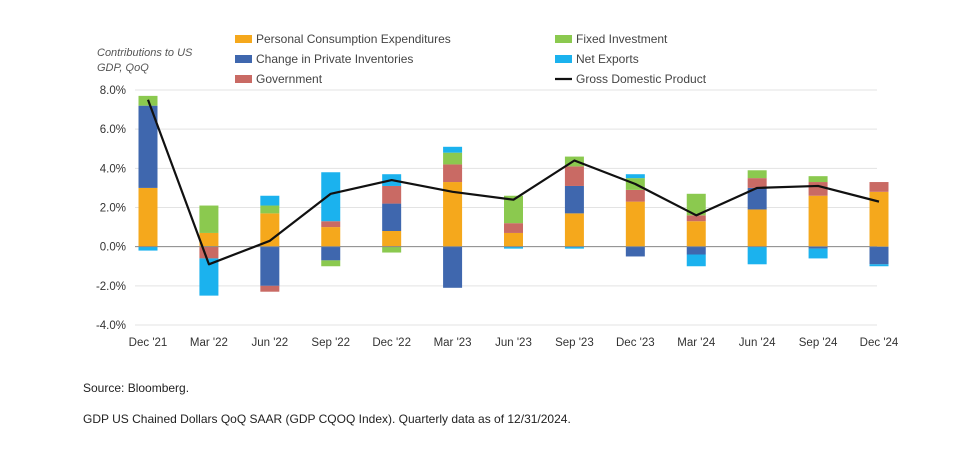  I want to click on legend-item-net-exports: Net Exports, so click(597, 59).